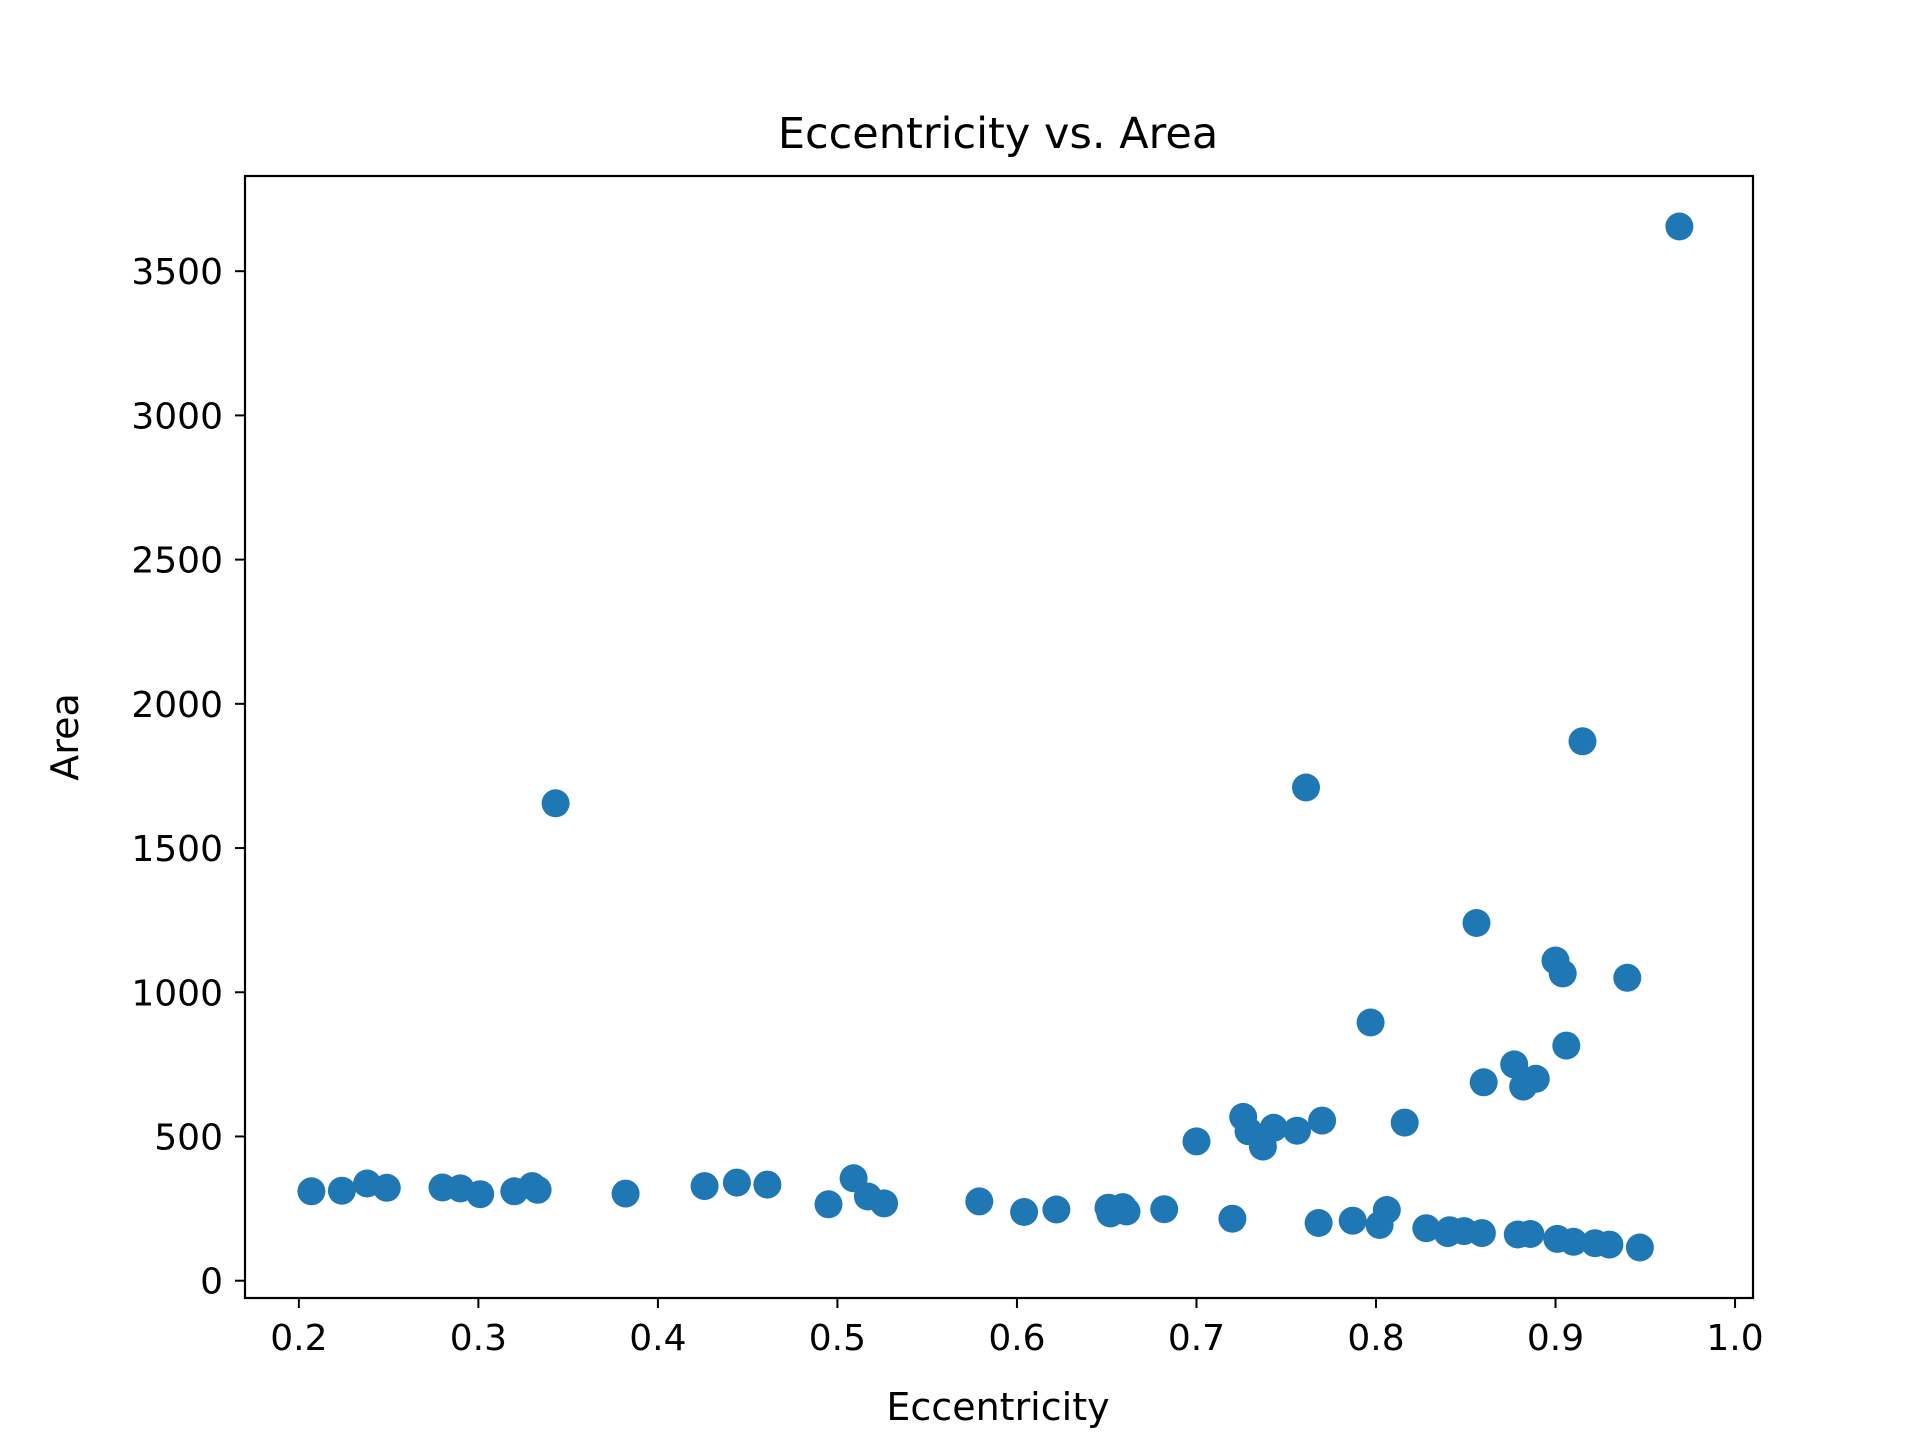  I want to click on x-tick-label: 0.5, so click(837, 1338).